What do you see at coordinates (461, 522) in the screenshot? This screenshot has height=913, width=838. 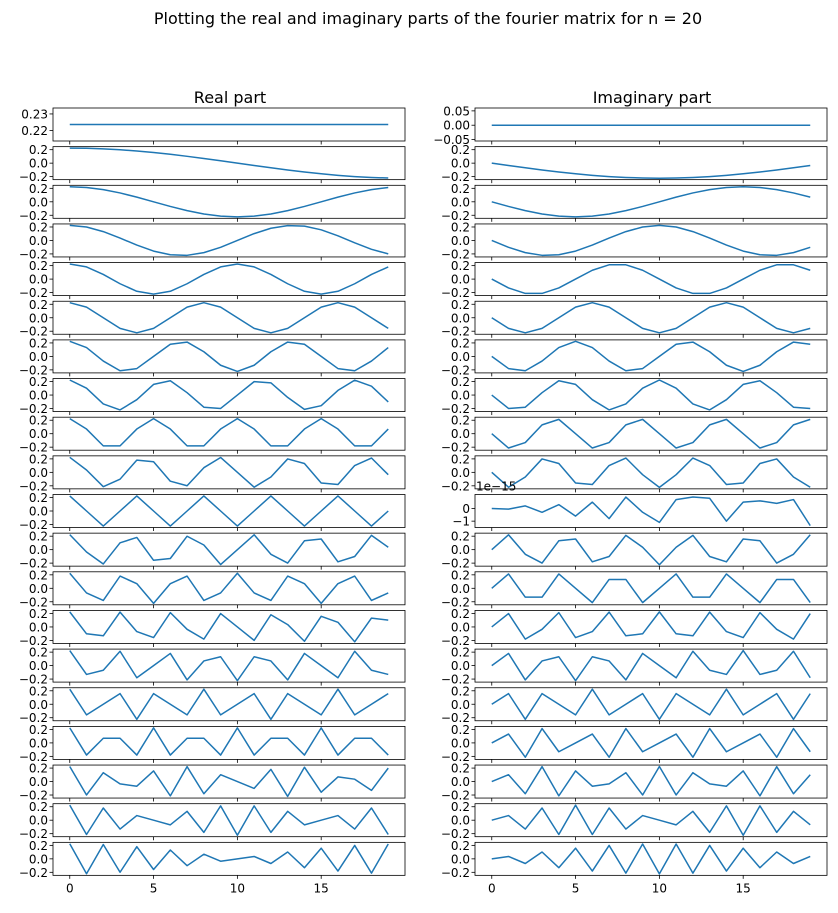 I see `y-tick-label: −1` at bounding box center [461, 522].